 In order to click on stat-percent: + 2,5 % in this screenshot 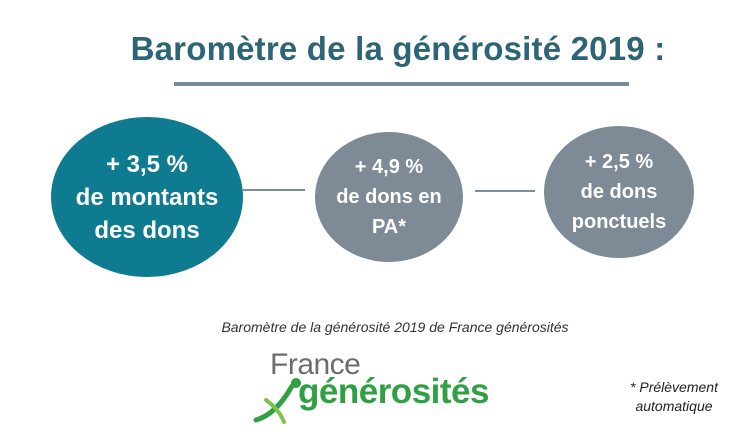, I will do `click(619, 162)`.